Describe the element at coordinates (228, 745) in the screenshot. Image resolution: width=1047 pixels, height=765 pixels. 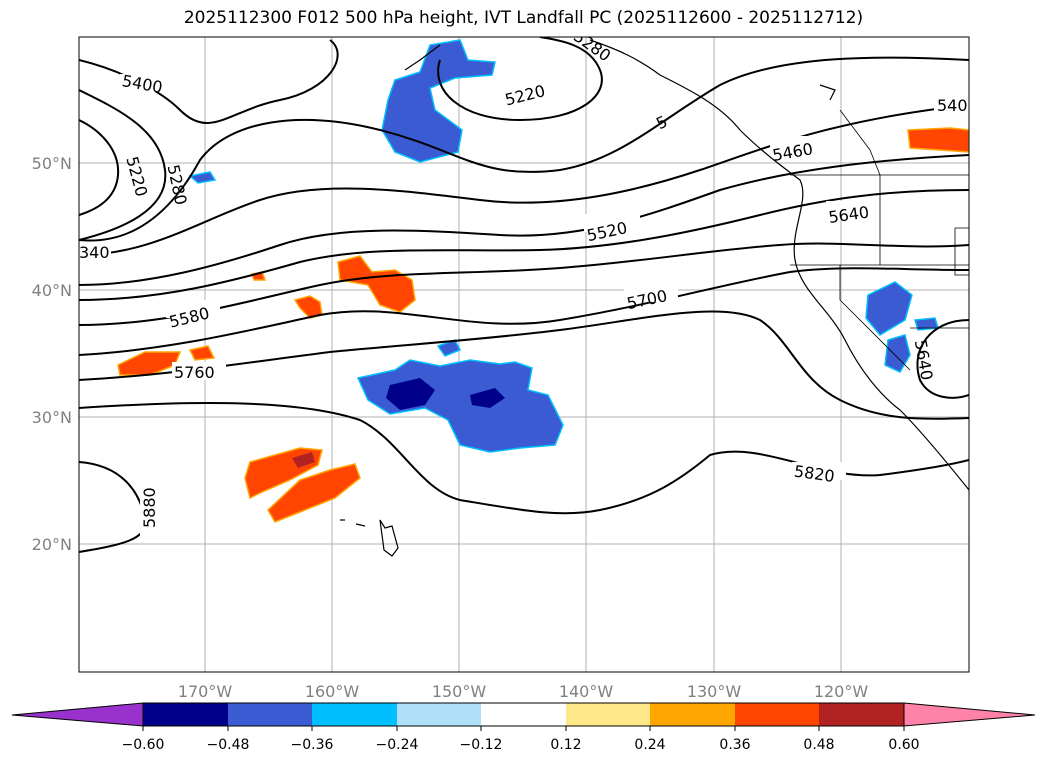
I see `colorbar-tick-label: −0.48` at that location.